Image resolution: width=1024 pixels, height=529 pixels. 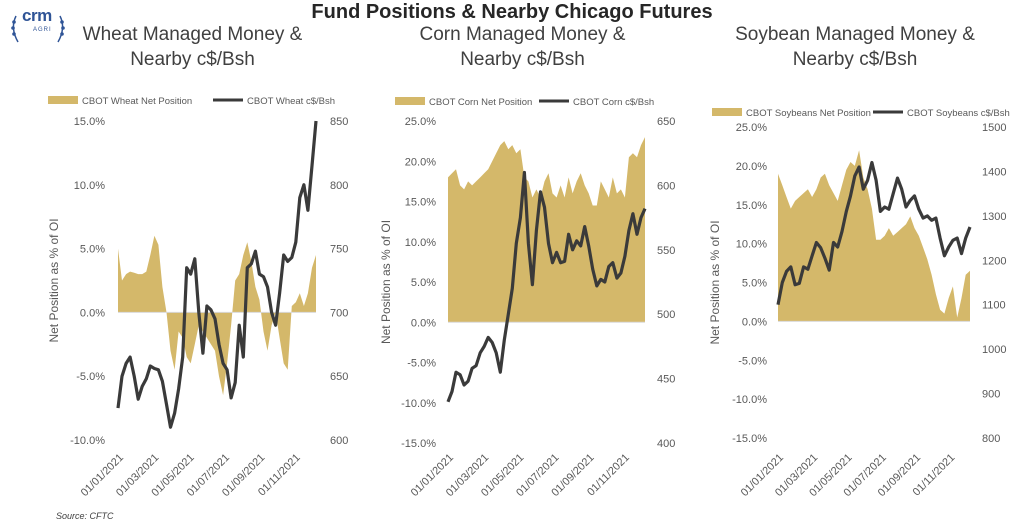 I want to click on y2-tick-label: 1100, so click(x=994, y=306).